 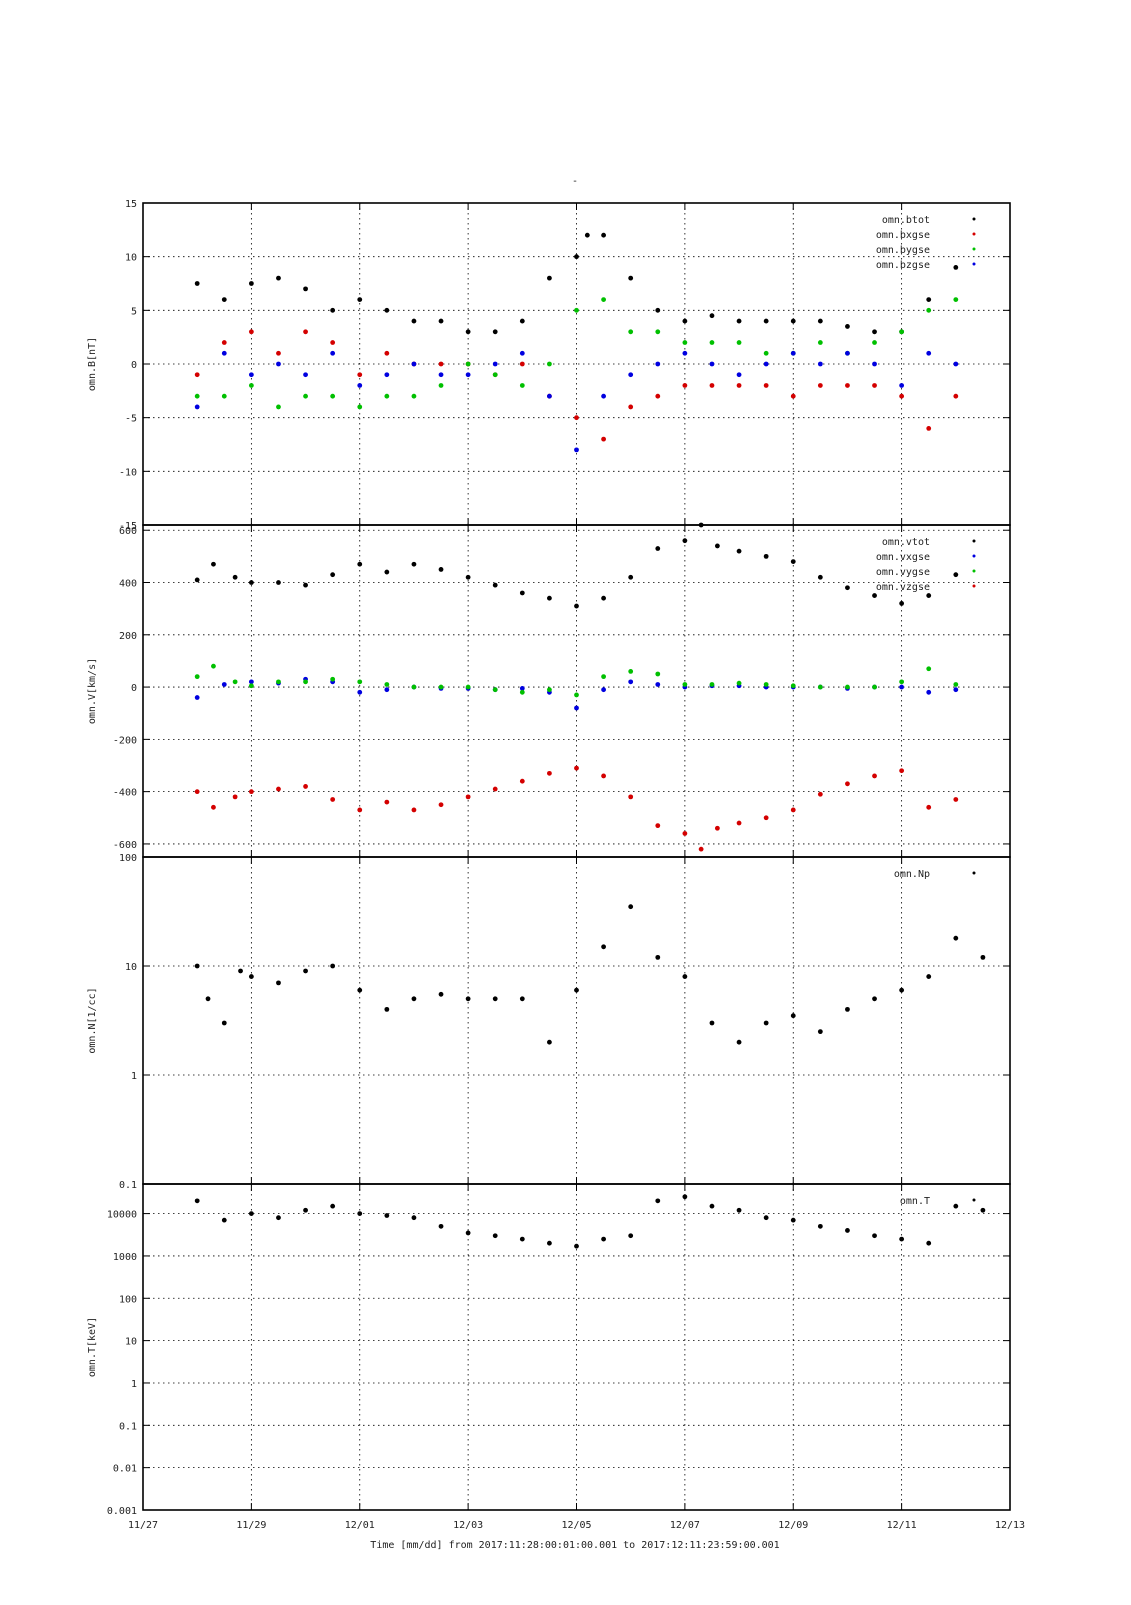 What do you see at coordinates (131, 204) in the screenshot?
I see `y-tick-label: 15` at bounding box center [131, 204].